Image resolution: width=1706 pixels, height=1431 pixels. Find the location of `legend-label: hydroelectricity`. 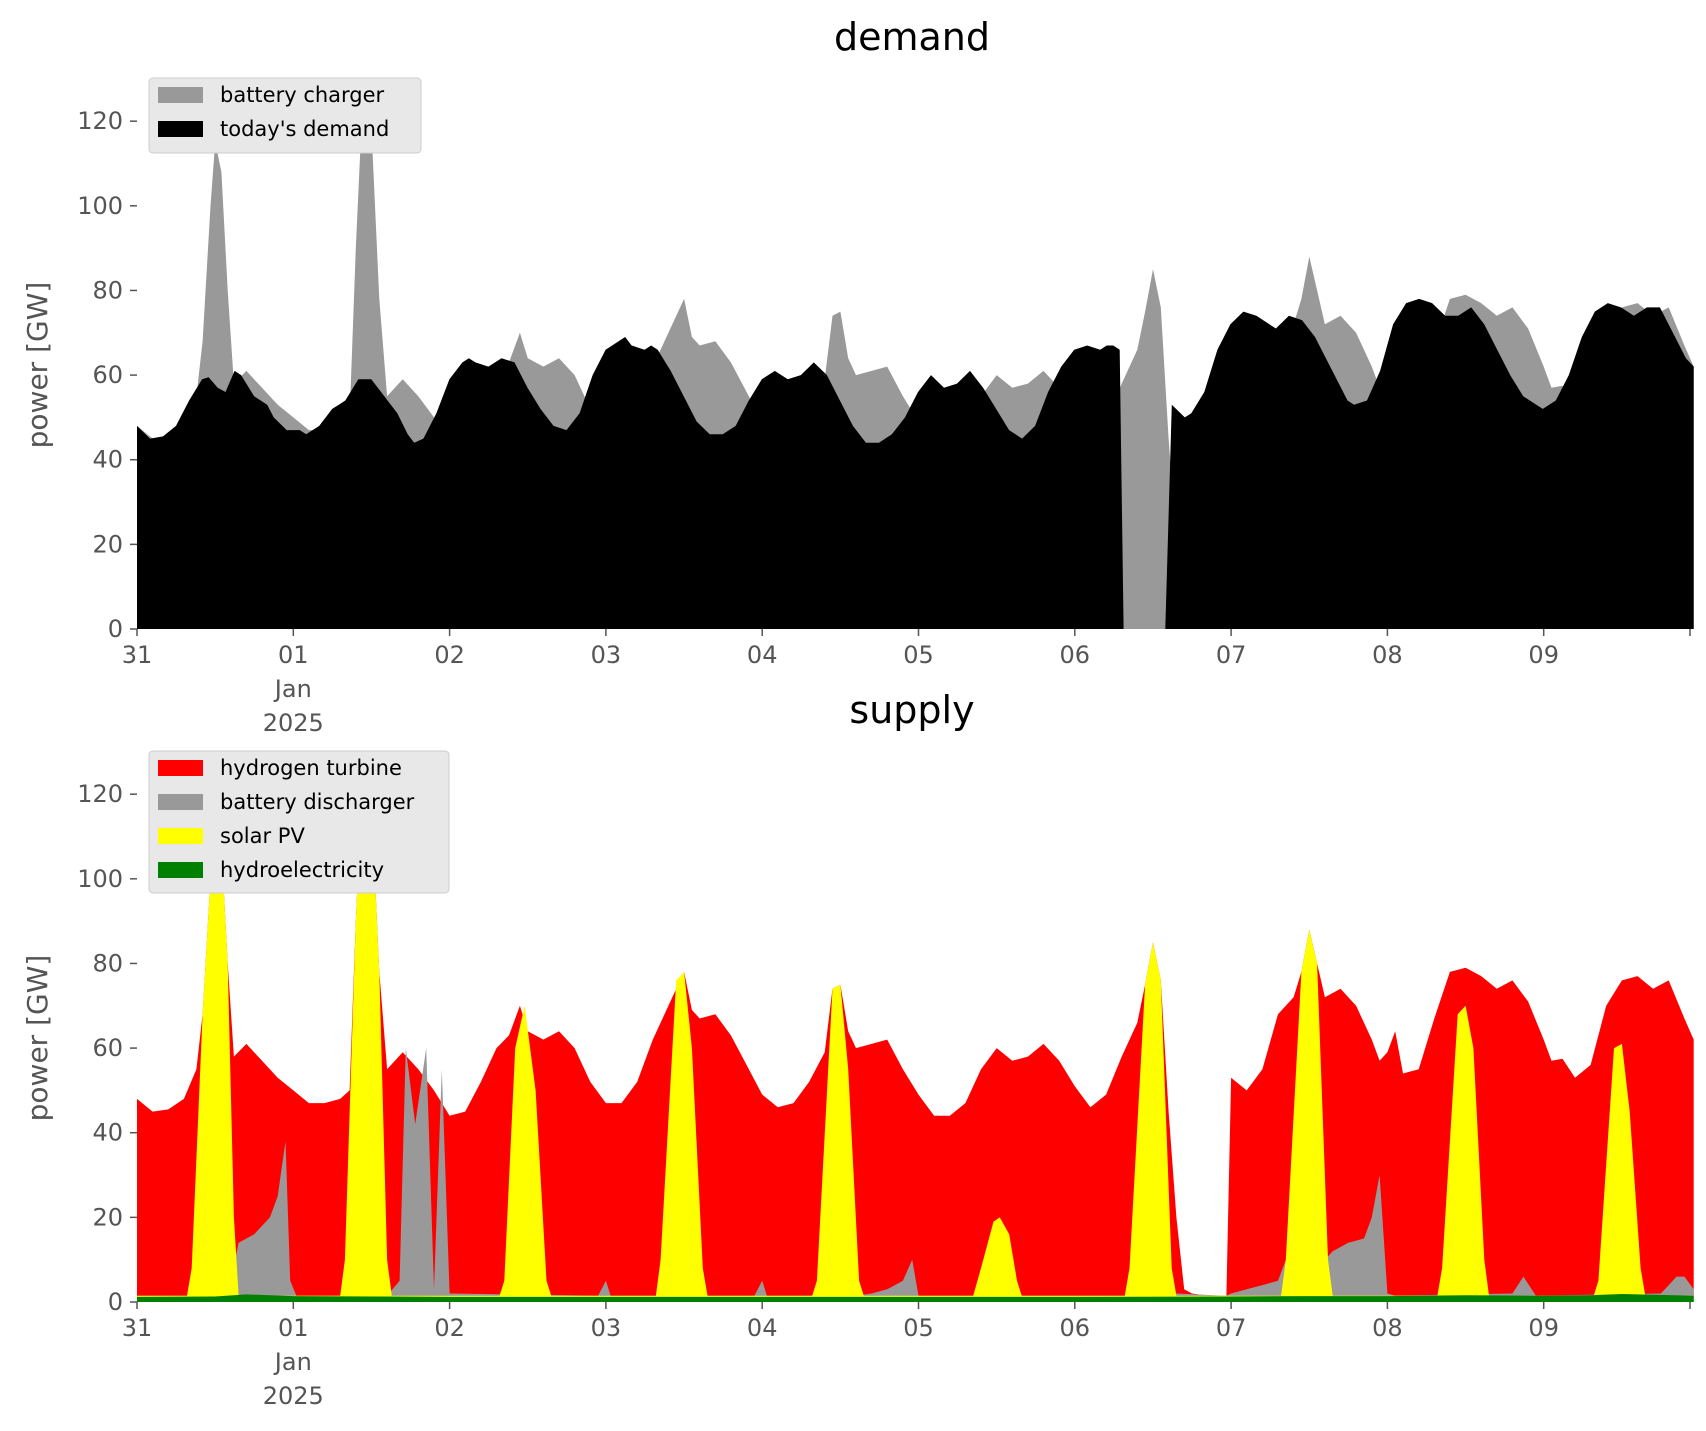

legend-label: hydroelectricity is located at coordinates (302, 870).